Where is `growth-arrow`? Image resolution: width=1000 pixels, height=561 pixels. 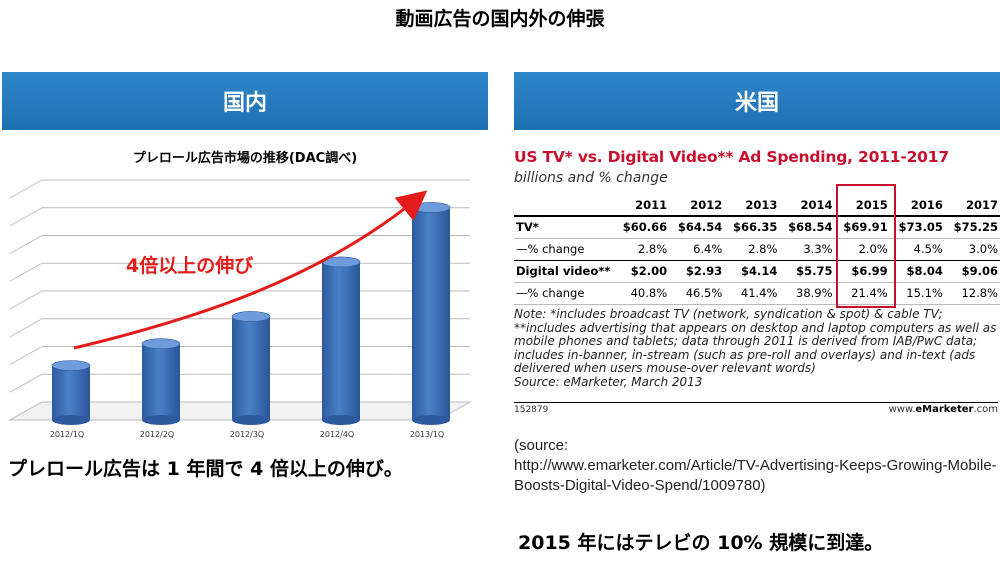
growth-arrow is located at coordinates (250, 270).